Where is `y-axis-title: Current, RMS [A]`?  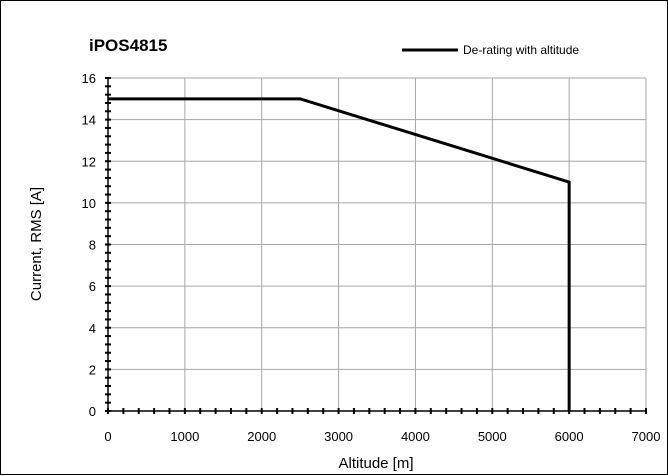
y-axis-title: Current, RMS [A] is located at coordinates (36, 244).